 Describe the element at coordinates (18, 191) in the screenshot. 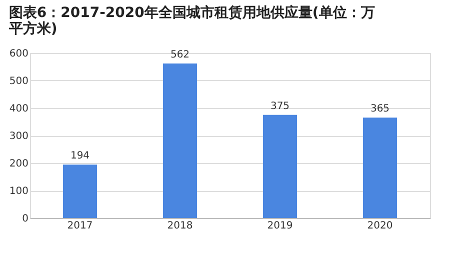

I see `y-tick-label: 100` at that location.